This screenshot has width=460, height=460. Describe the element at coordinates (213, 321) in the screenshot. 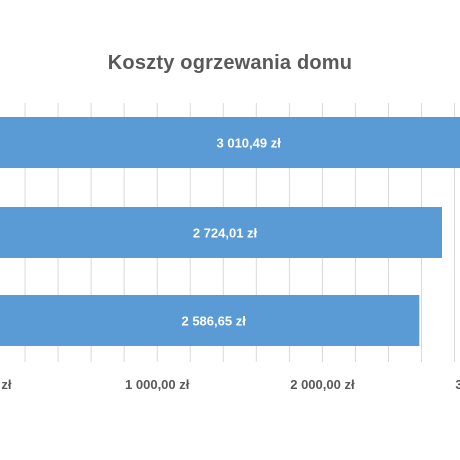

I see `data-label-3: 2 586,65 zł` at that location.